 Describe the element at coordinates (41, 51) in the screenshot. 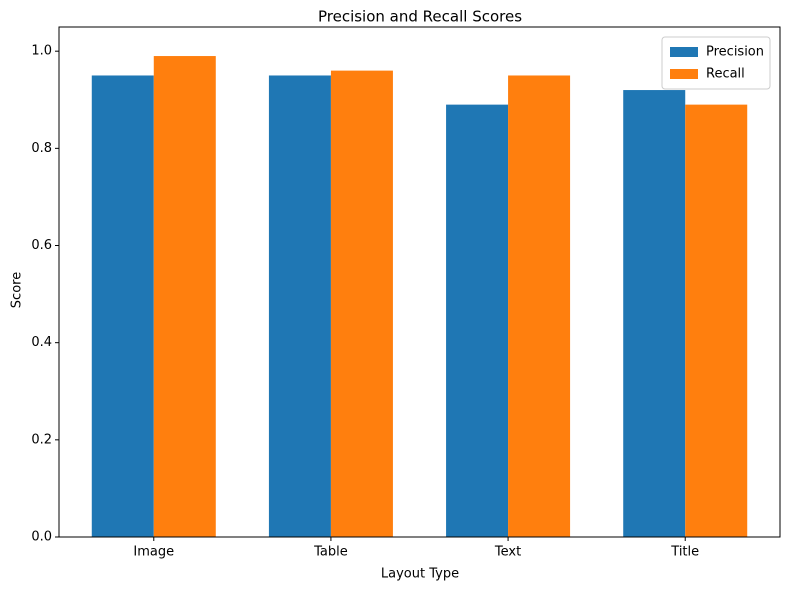

I see `y-tick-label: 1.0` at that location.